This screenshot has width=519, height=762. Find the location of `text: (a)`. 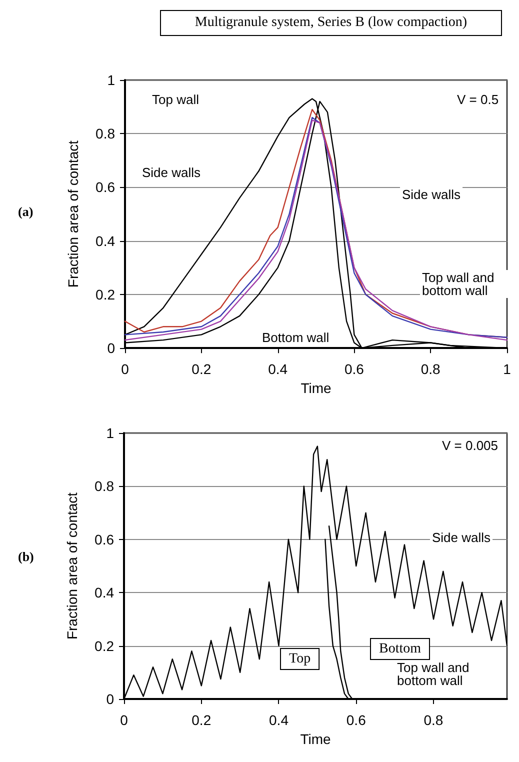

text: (a) is located at coordinates (26, 211).